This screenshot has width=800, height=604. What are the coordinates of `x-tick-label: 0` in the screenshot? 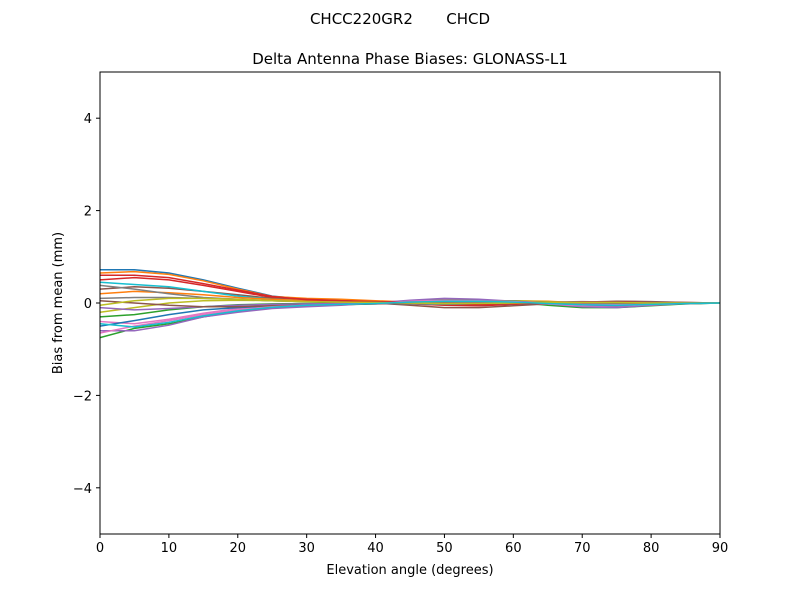 It's located at (100, 548).